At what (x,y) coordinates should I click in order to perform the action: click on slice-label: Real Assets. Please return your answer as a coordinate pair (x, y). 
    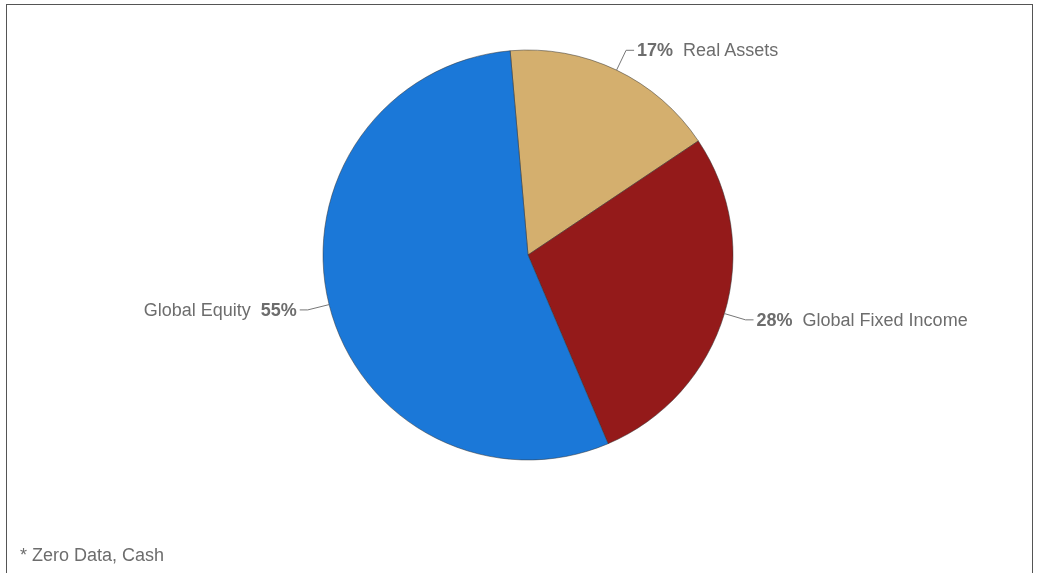
    Looking at the image, I should click on (731, 50).